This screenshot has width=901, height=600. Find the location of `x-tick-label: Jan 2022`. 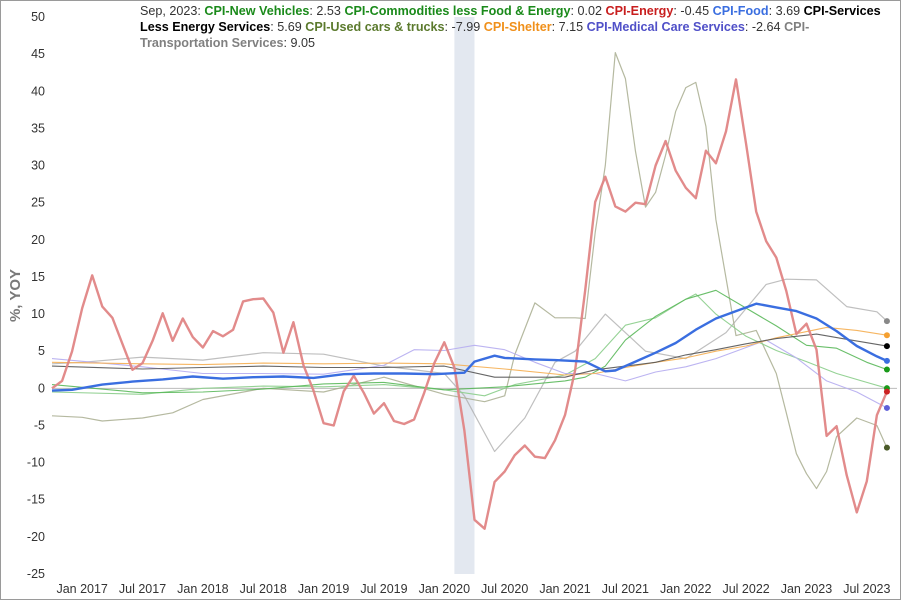

x-tick-label: Jan 2022 is located at coordinates (685, 589).